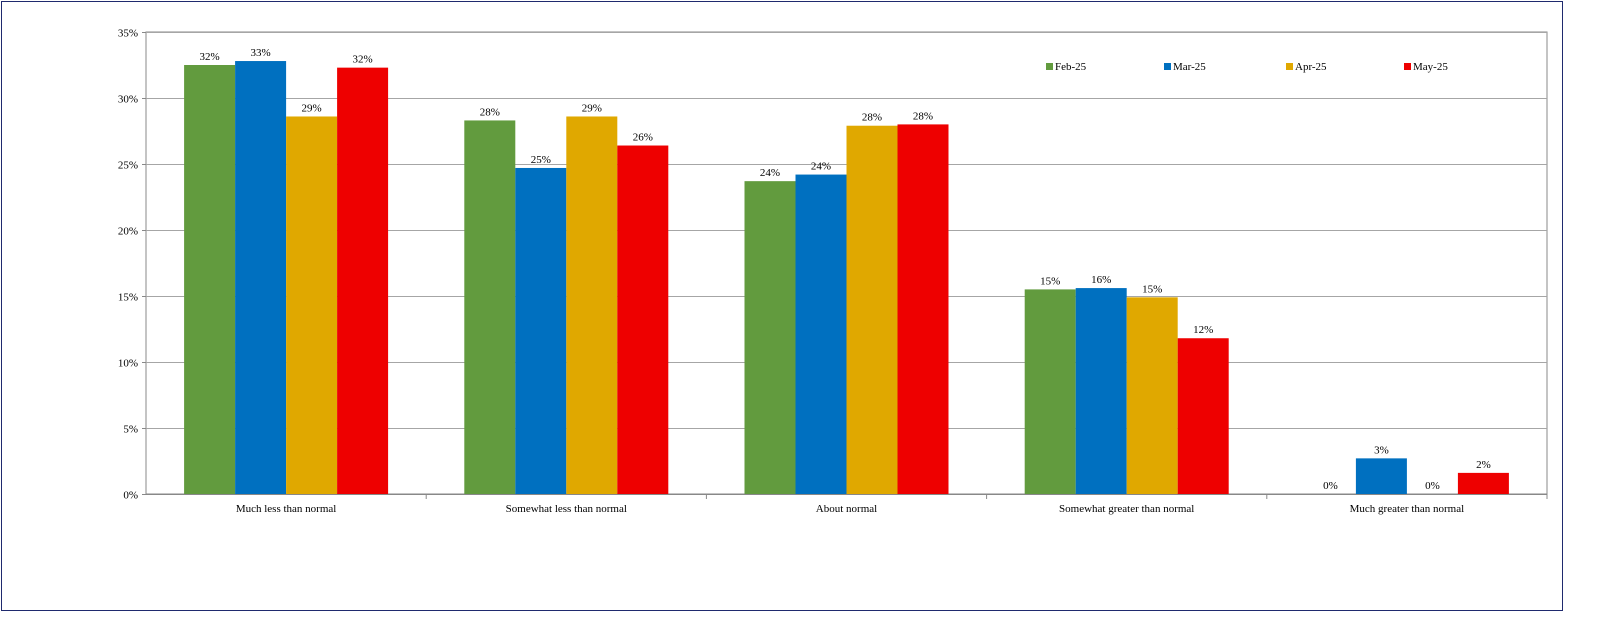 The height and width of the screenshot is (625, 1600). Describe the element at coordinates (643, 138) in the screenshot. I see `data-label: 26%` at that location.